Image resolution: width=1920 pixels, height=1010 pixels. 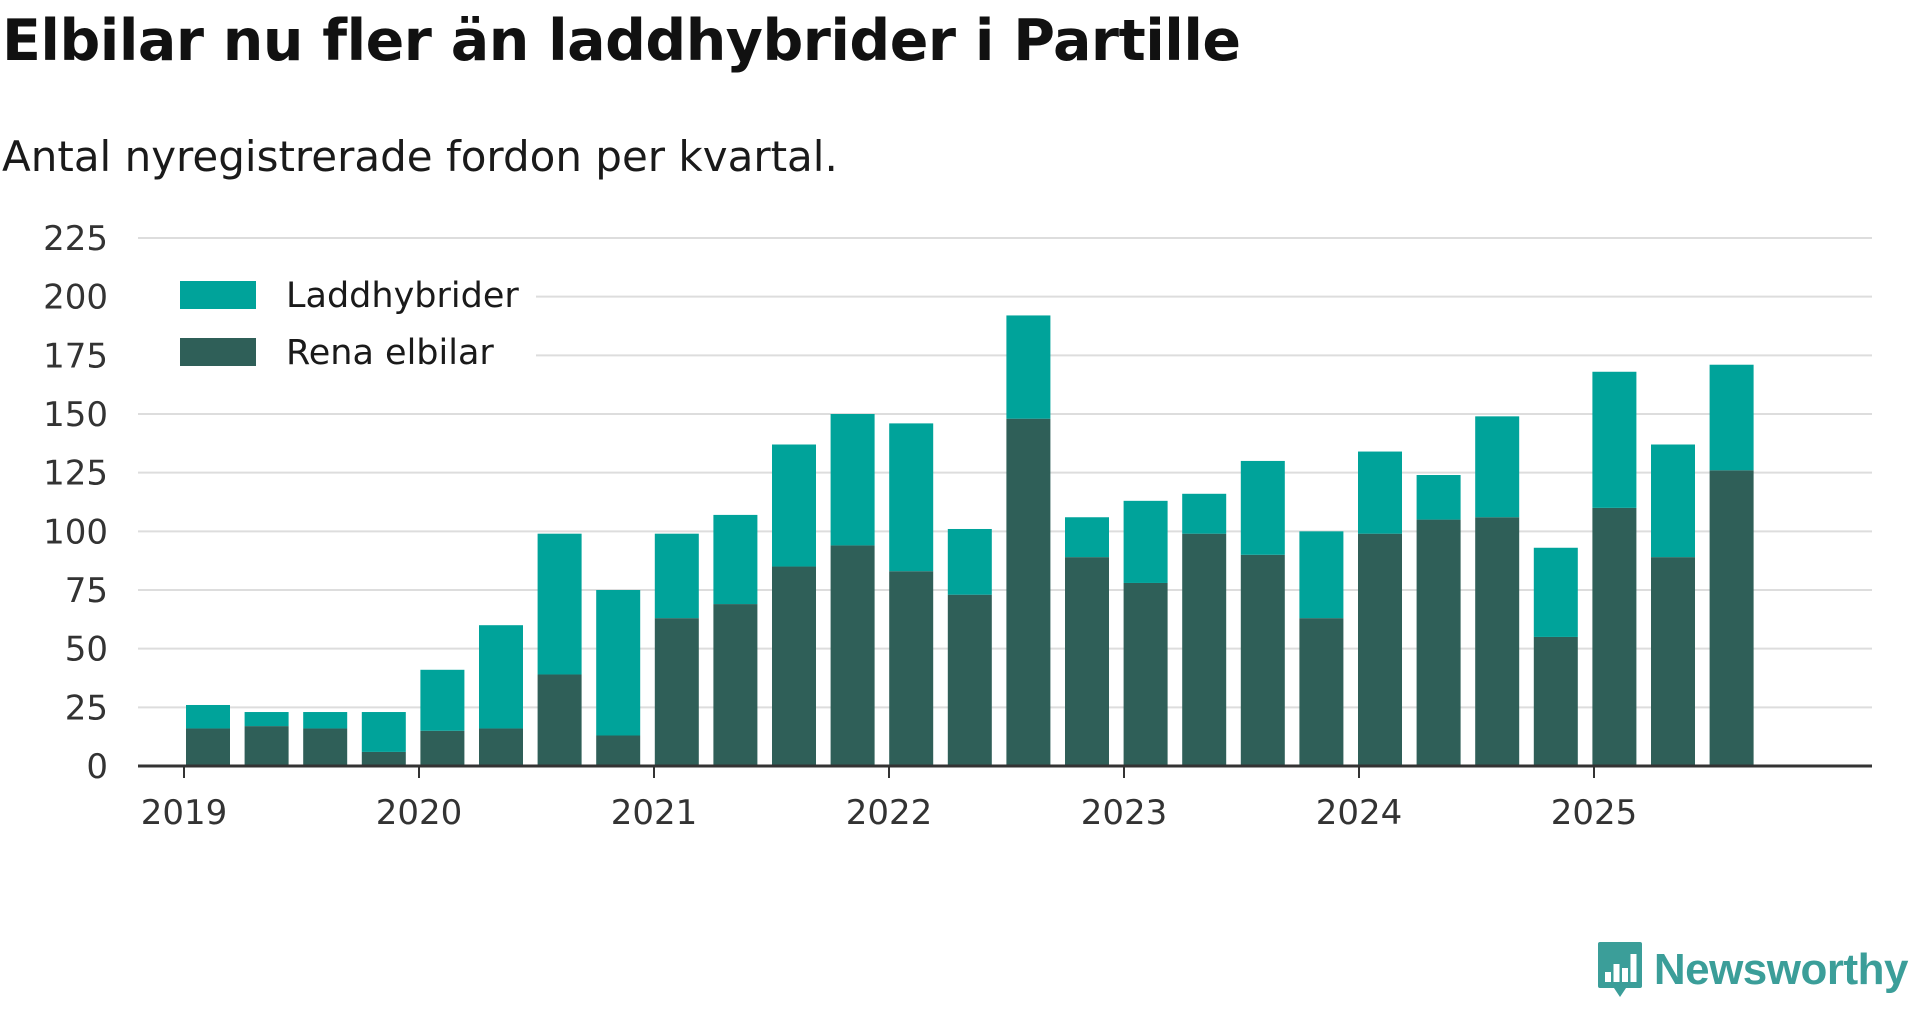 What do you see at coordinates (402, 296) in the screenshot?
I see `legend-label: Laddhybrider` at bounding box center [402, 296].